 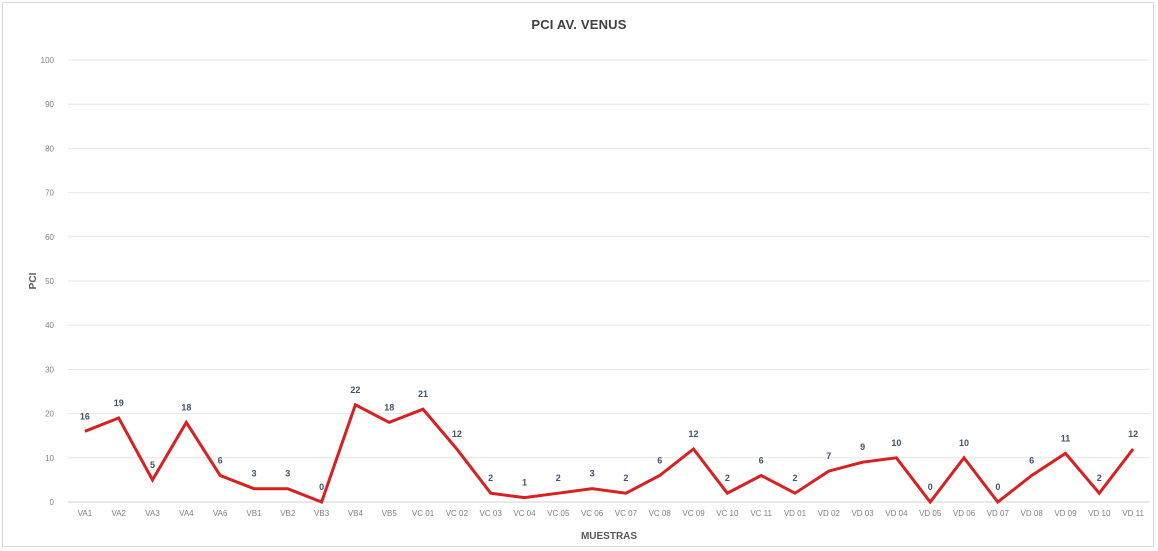 What do you see at coordinates (592, 513) in the screenshot?
I see `x-tick-label: VC 06` at bounding box center [592, 513].